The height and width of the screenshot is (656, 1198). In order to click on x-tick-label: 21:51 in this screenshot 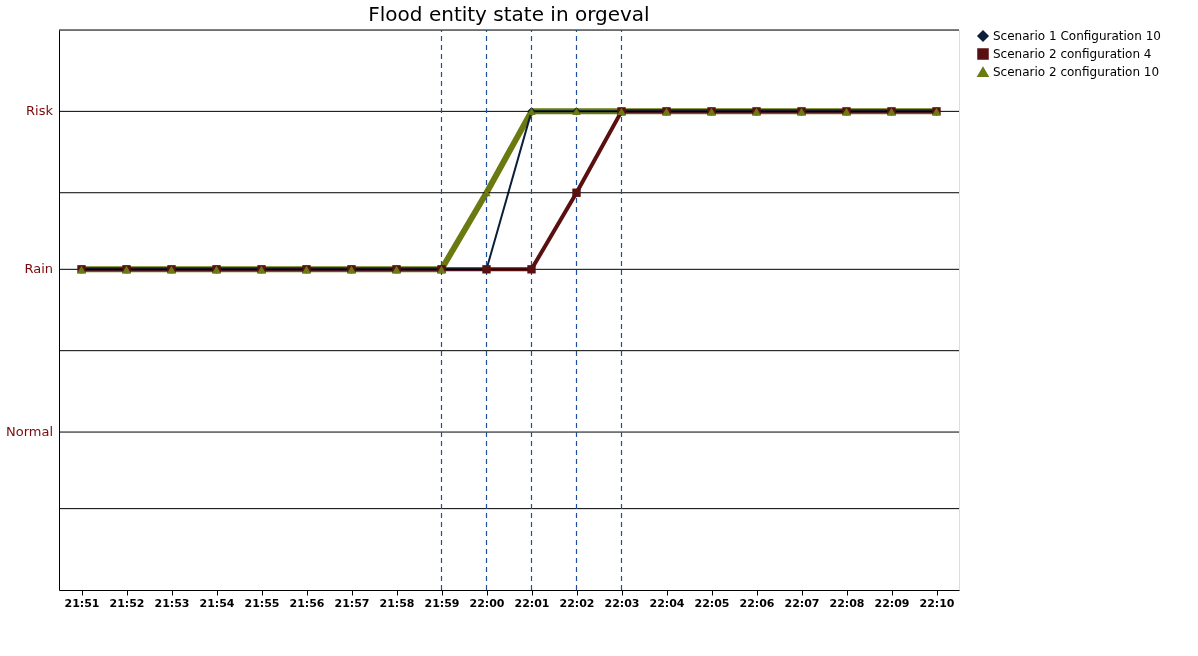, I will do `click(82, 603)`.